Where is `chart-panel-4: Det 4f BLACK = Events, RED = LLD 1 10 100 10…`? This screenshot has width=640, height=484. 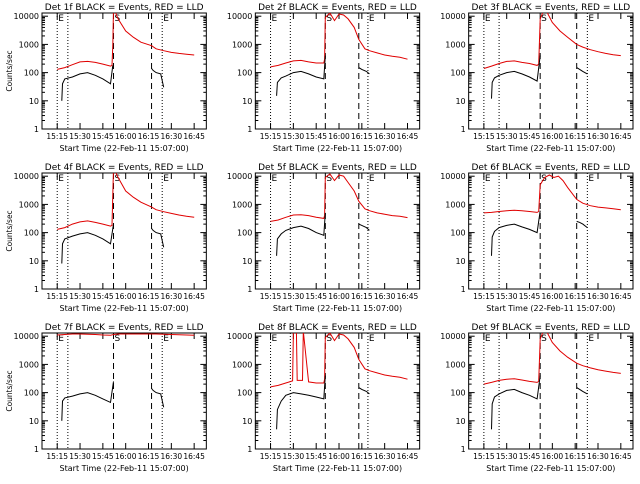 chart-panel-4: Det 4f BLACK = Events, RED = LLD 1 10 100 10… is located at coordinates (106, 238).